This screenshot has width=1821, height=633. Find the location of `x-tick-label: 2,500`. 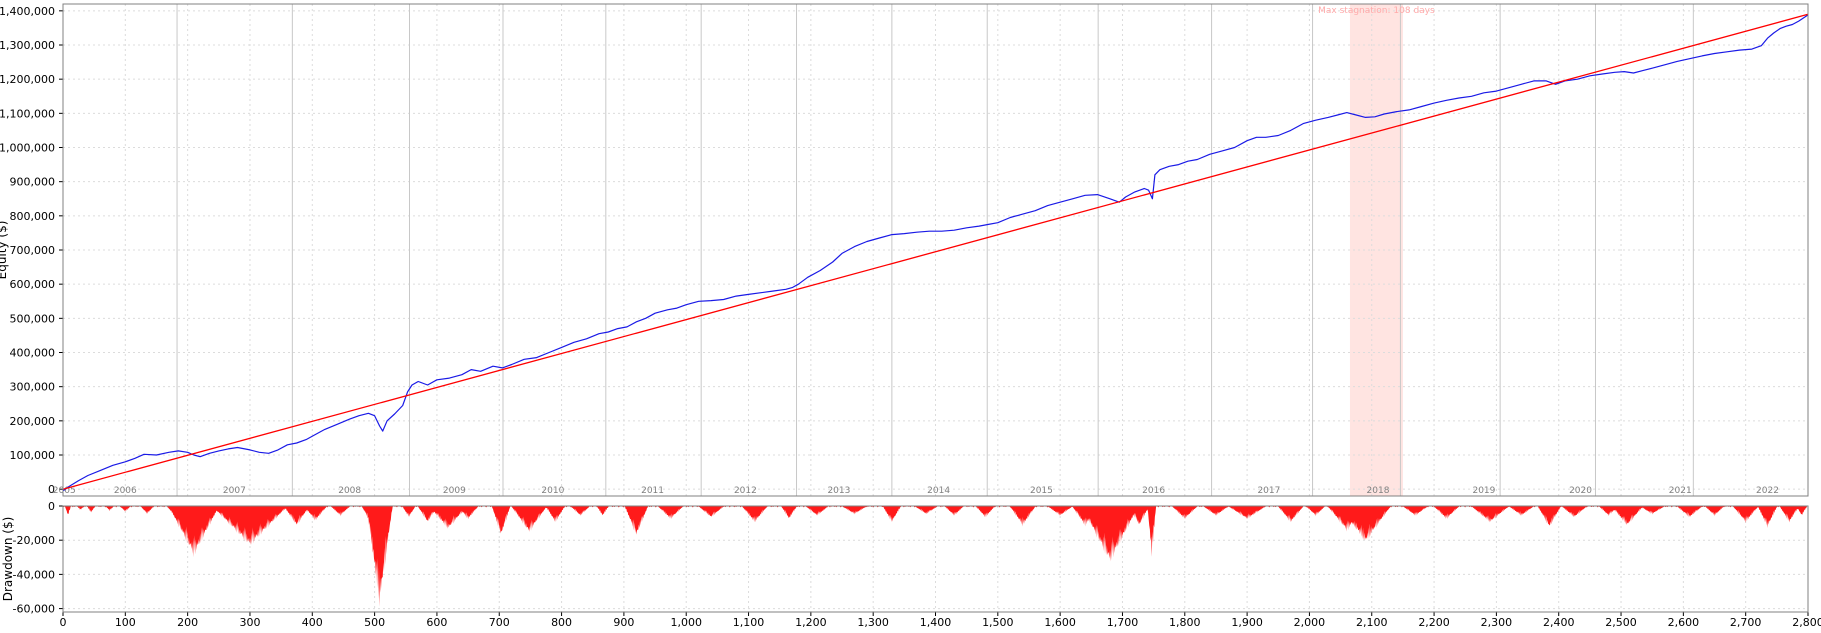

x-tick-label: 2,500 is located at coordinates (1621, 622).